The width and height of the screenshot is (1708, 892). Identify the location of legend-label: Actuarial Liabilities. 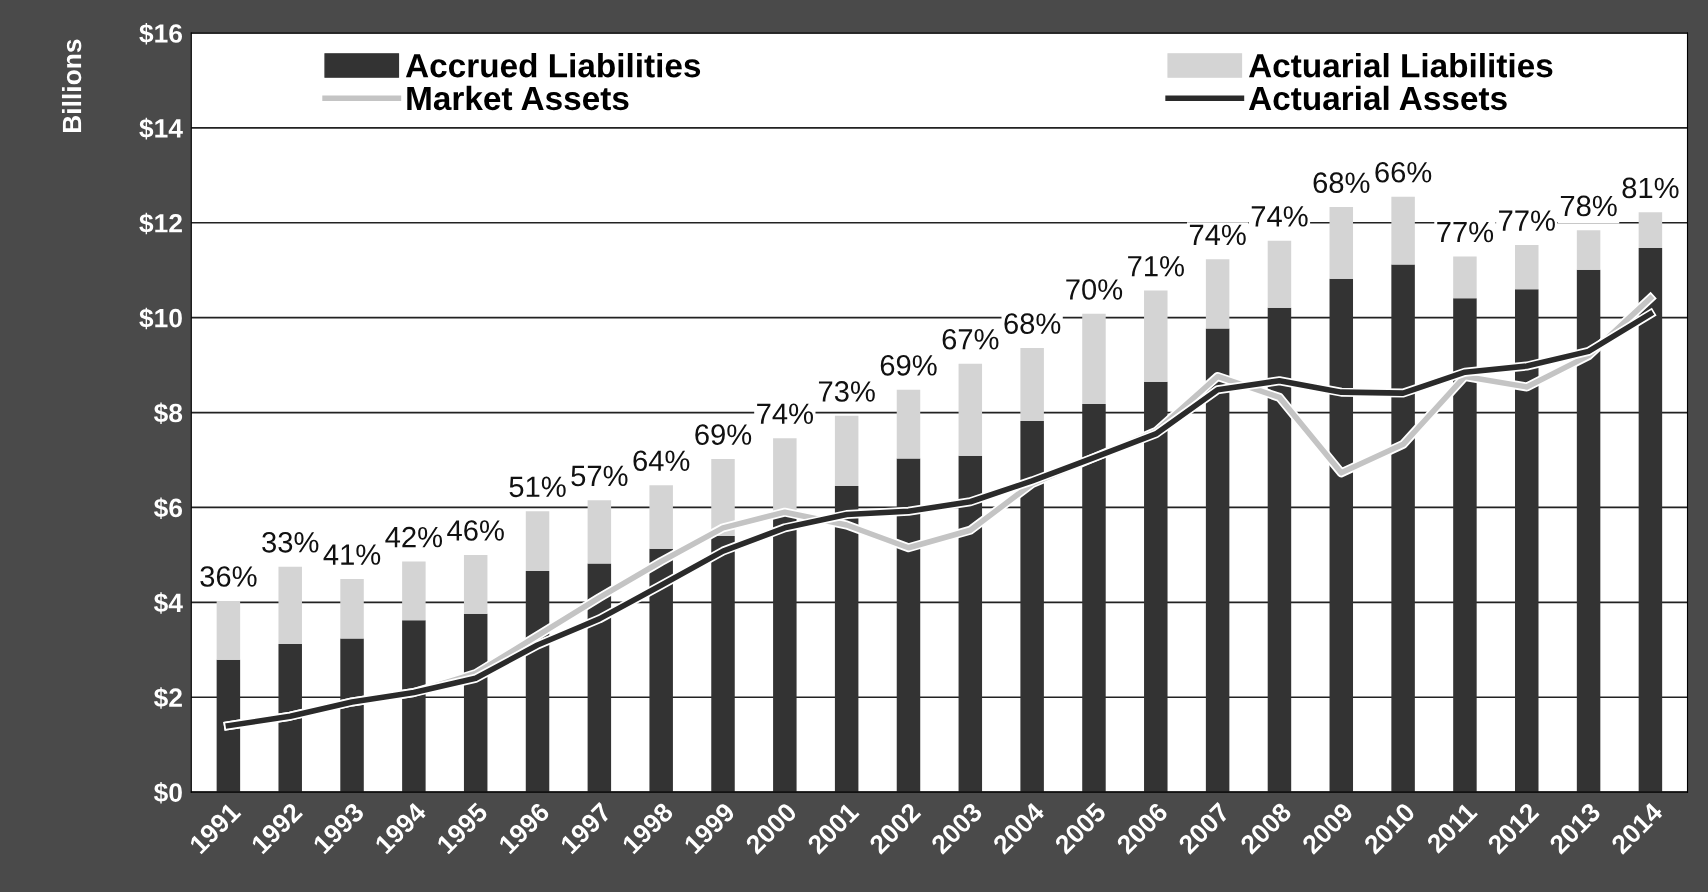
(1400, 65).